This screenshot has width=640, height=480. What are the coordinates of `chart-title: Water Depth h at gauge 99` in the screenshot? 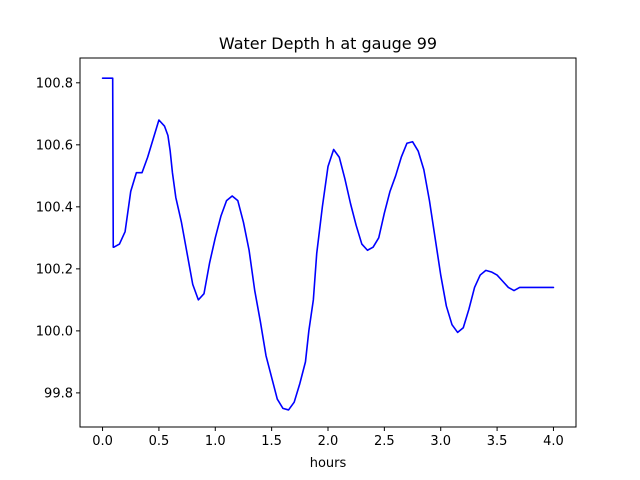 It's located at (328, 43).